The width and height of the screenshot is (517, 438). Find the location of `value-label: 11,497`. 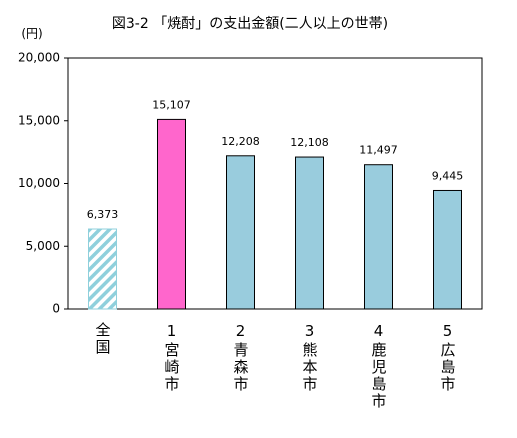

value-label: 11,497 is located at coordinates (378, 150).